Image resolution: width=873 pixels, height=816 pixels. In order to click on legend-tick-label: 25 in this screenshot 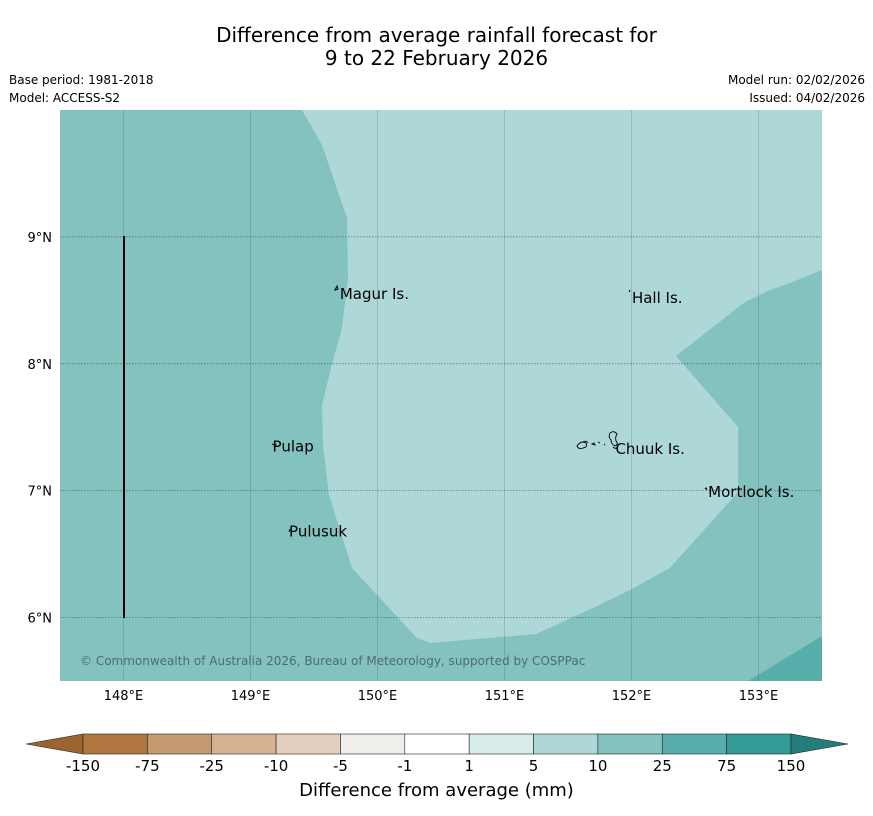, I will do `click(662, 766)`.